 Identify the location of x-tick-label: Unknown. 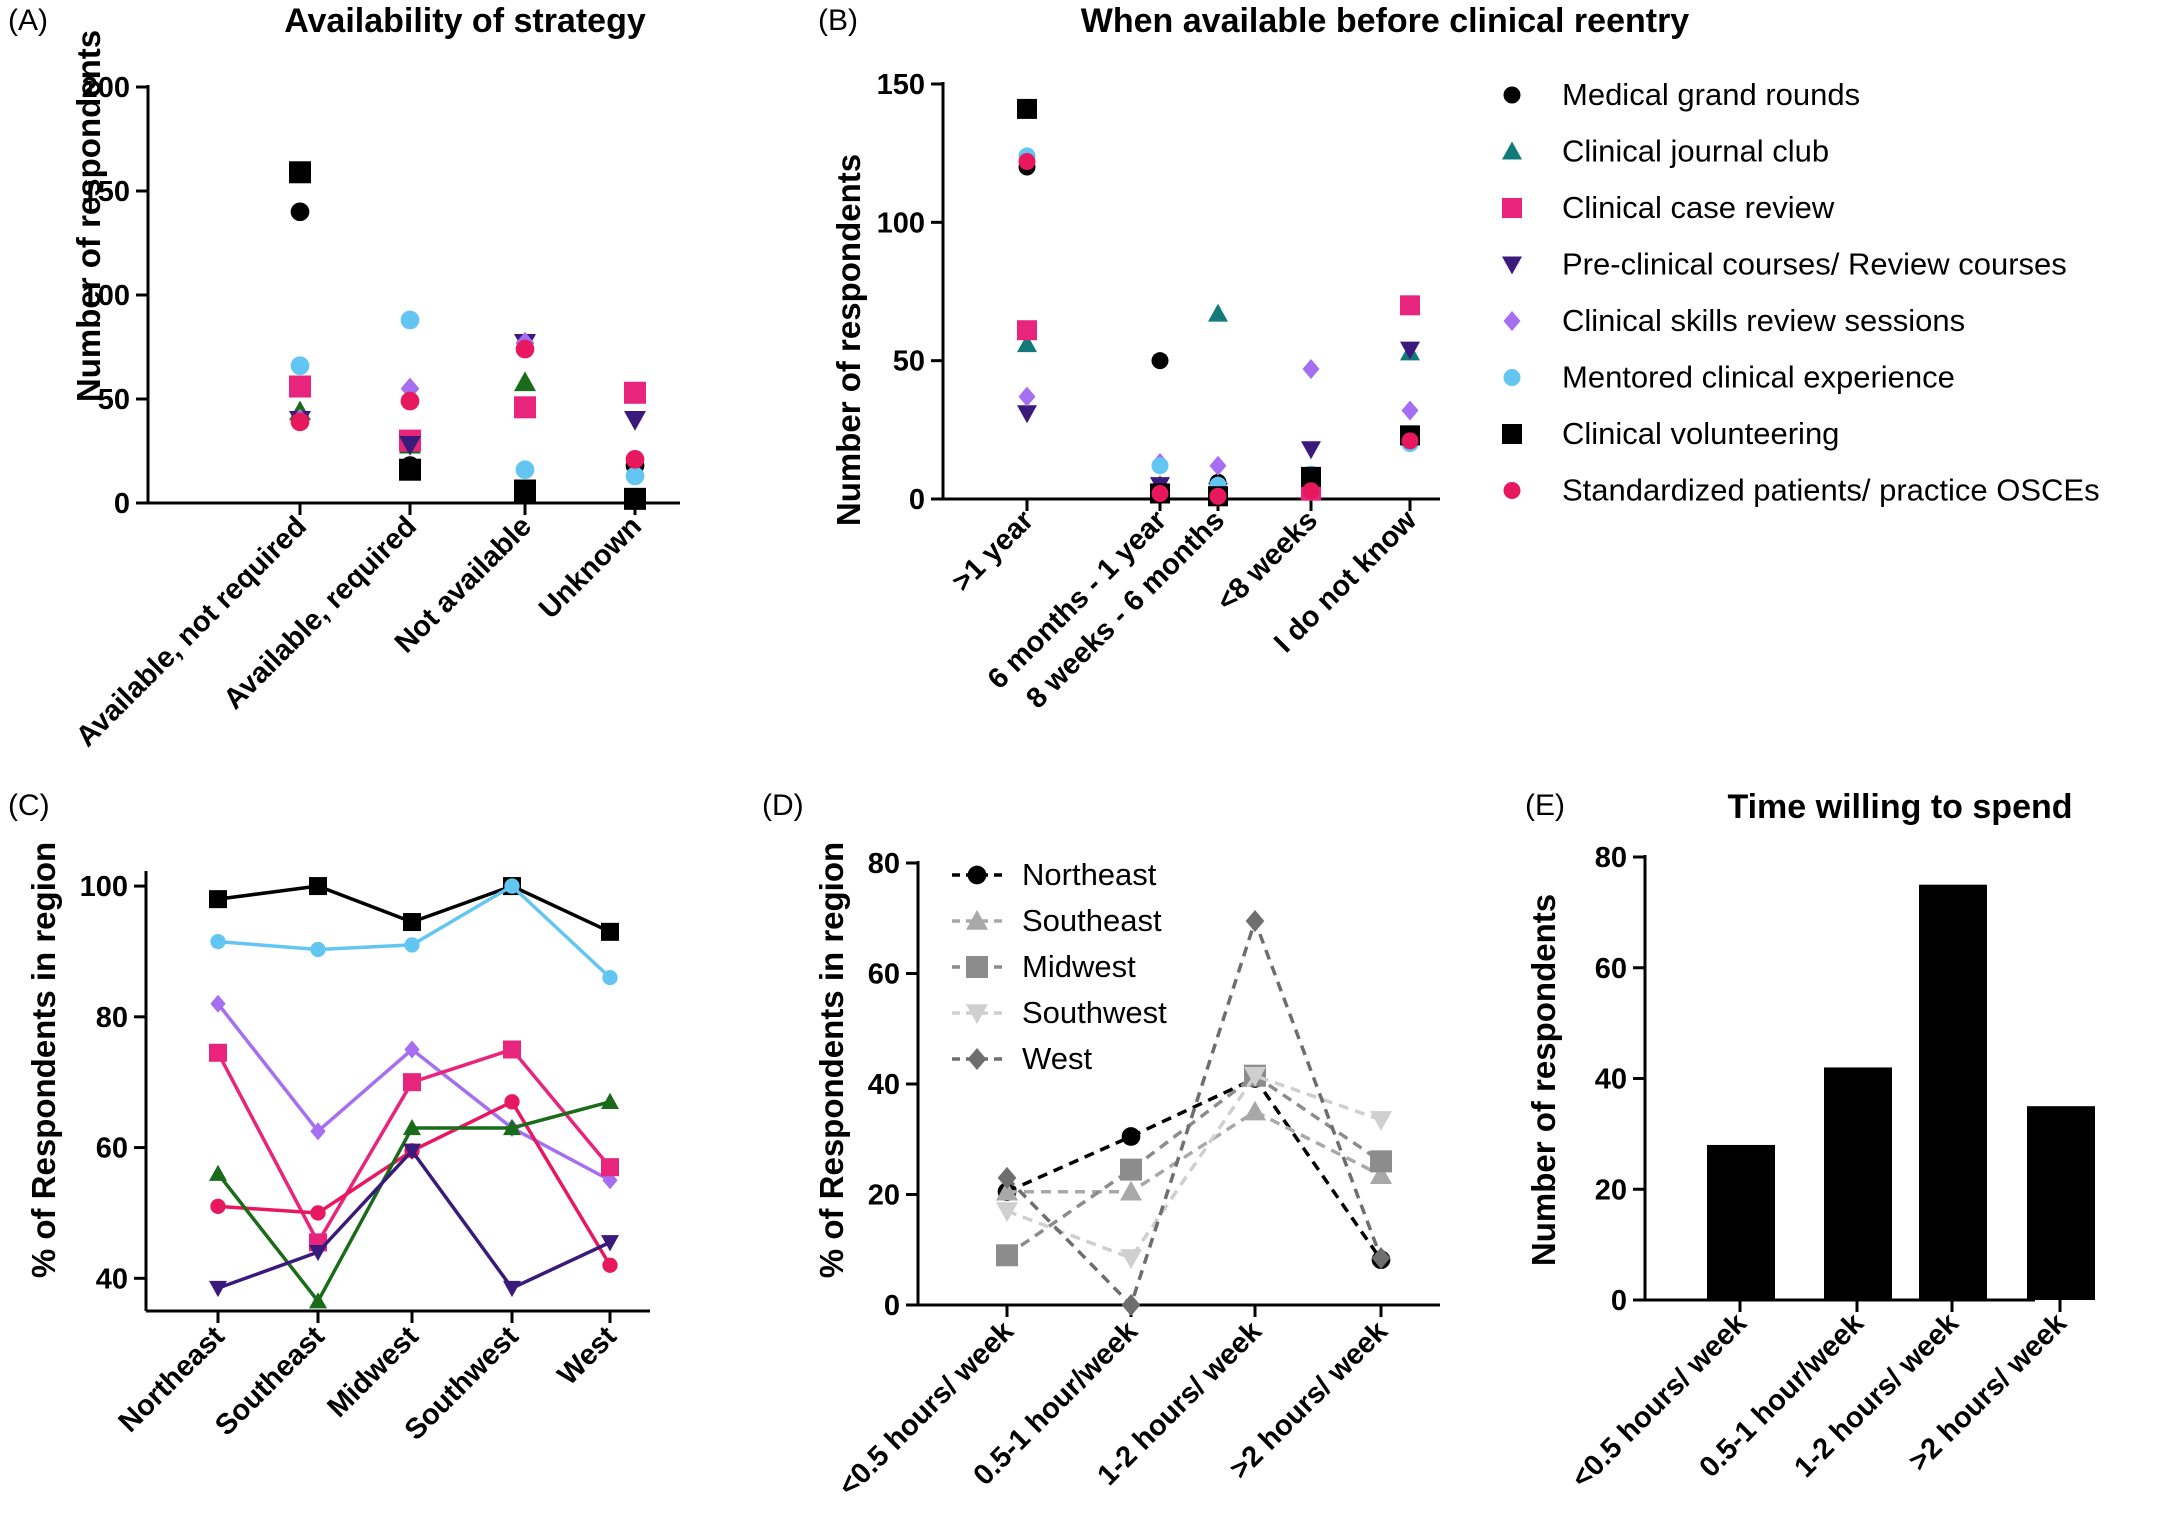
(590, 567).